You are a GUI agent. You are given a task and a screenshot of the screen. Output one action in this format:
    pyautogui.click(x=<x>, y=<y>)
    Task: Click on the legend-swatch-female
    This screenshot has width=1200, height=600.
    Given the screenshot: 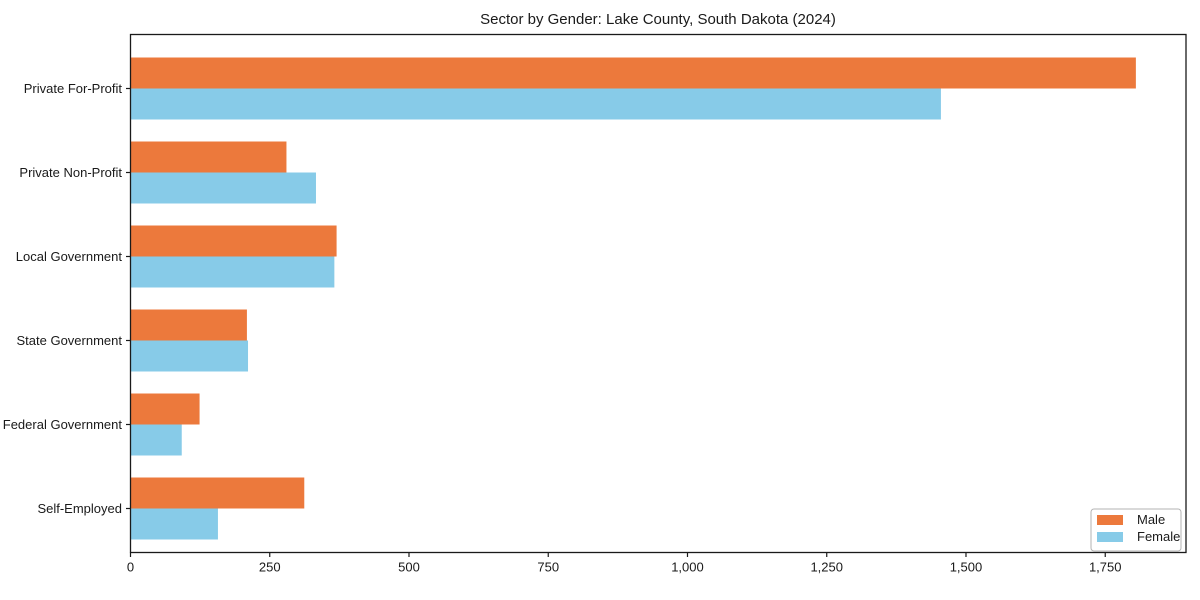 What is the action you would take?
    pyautogui.click(x=1110, y=537)
    